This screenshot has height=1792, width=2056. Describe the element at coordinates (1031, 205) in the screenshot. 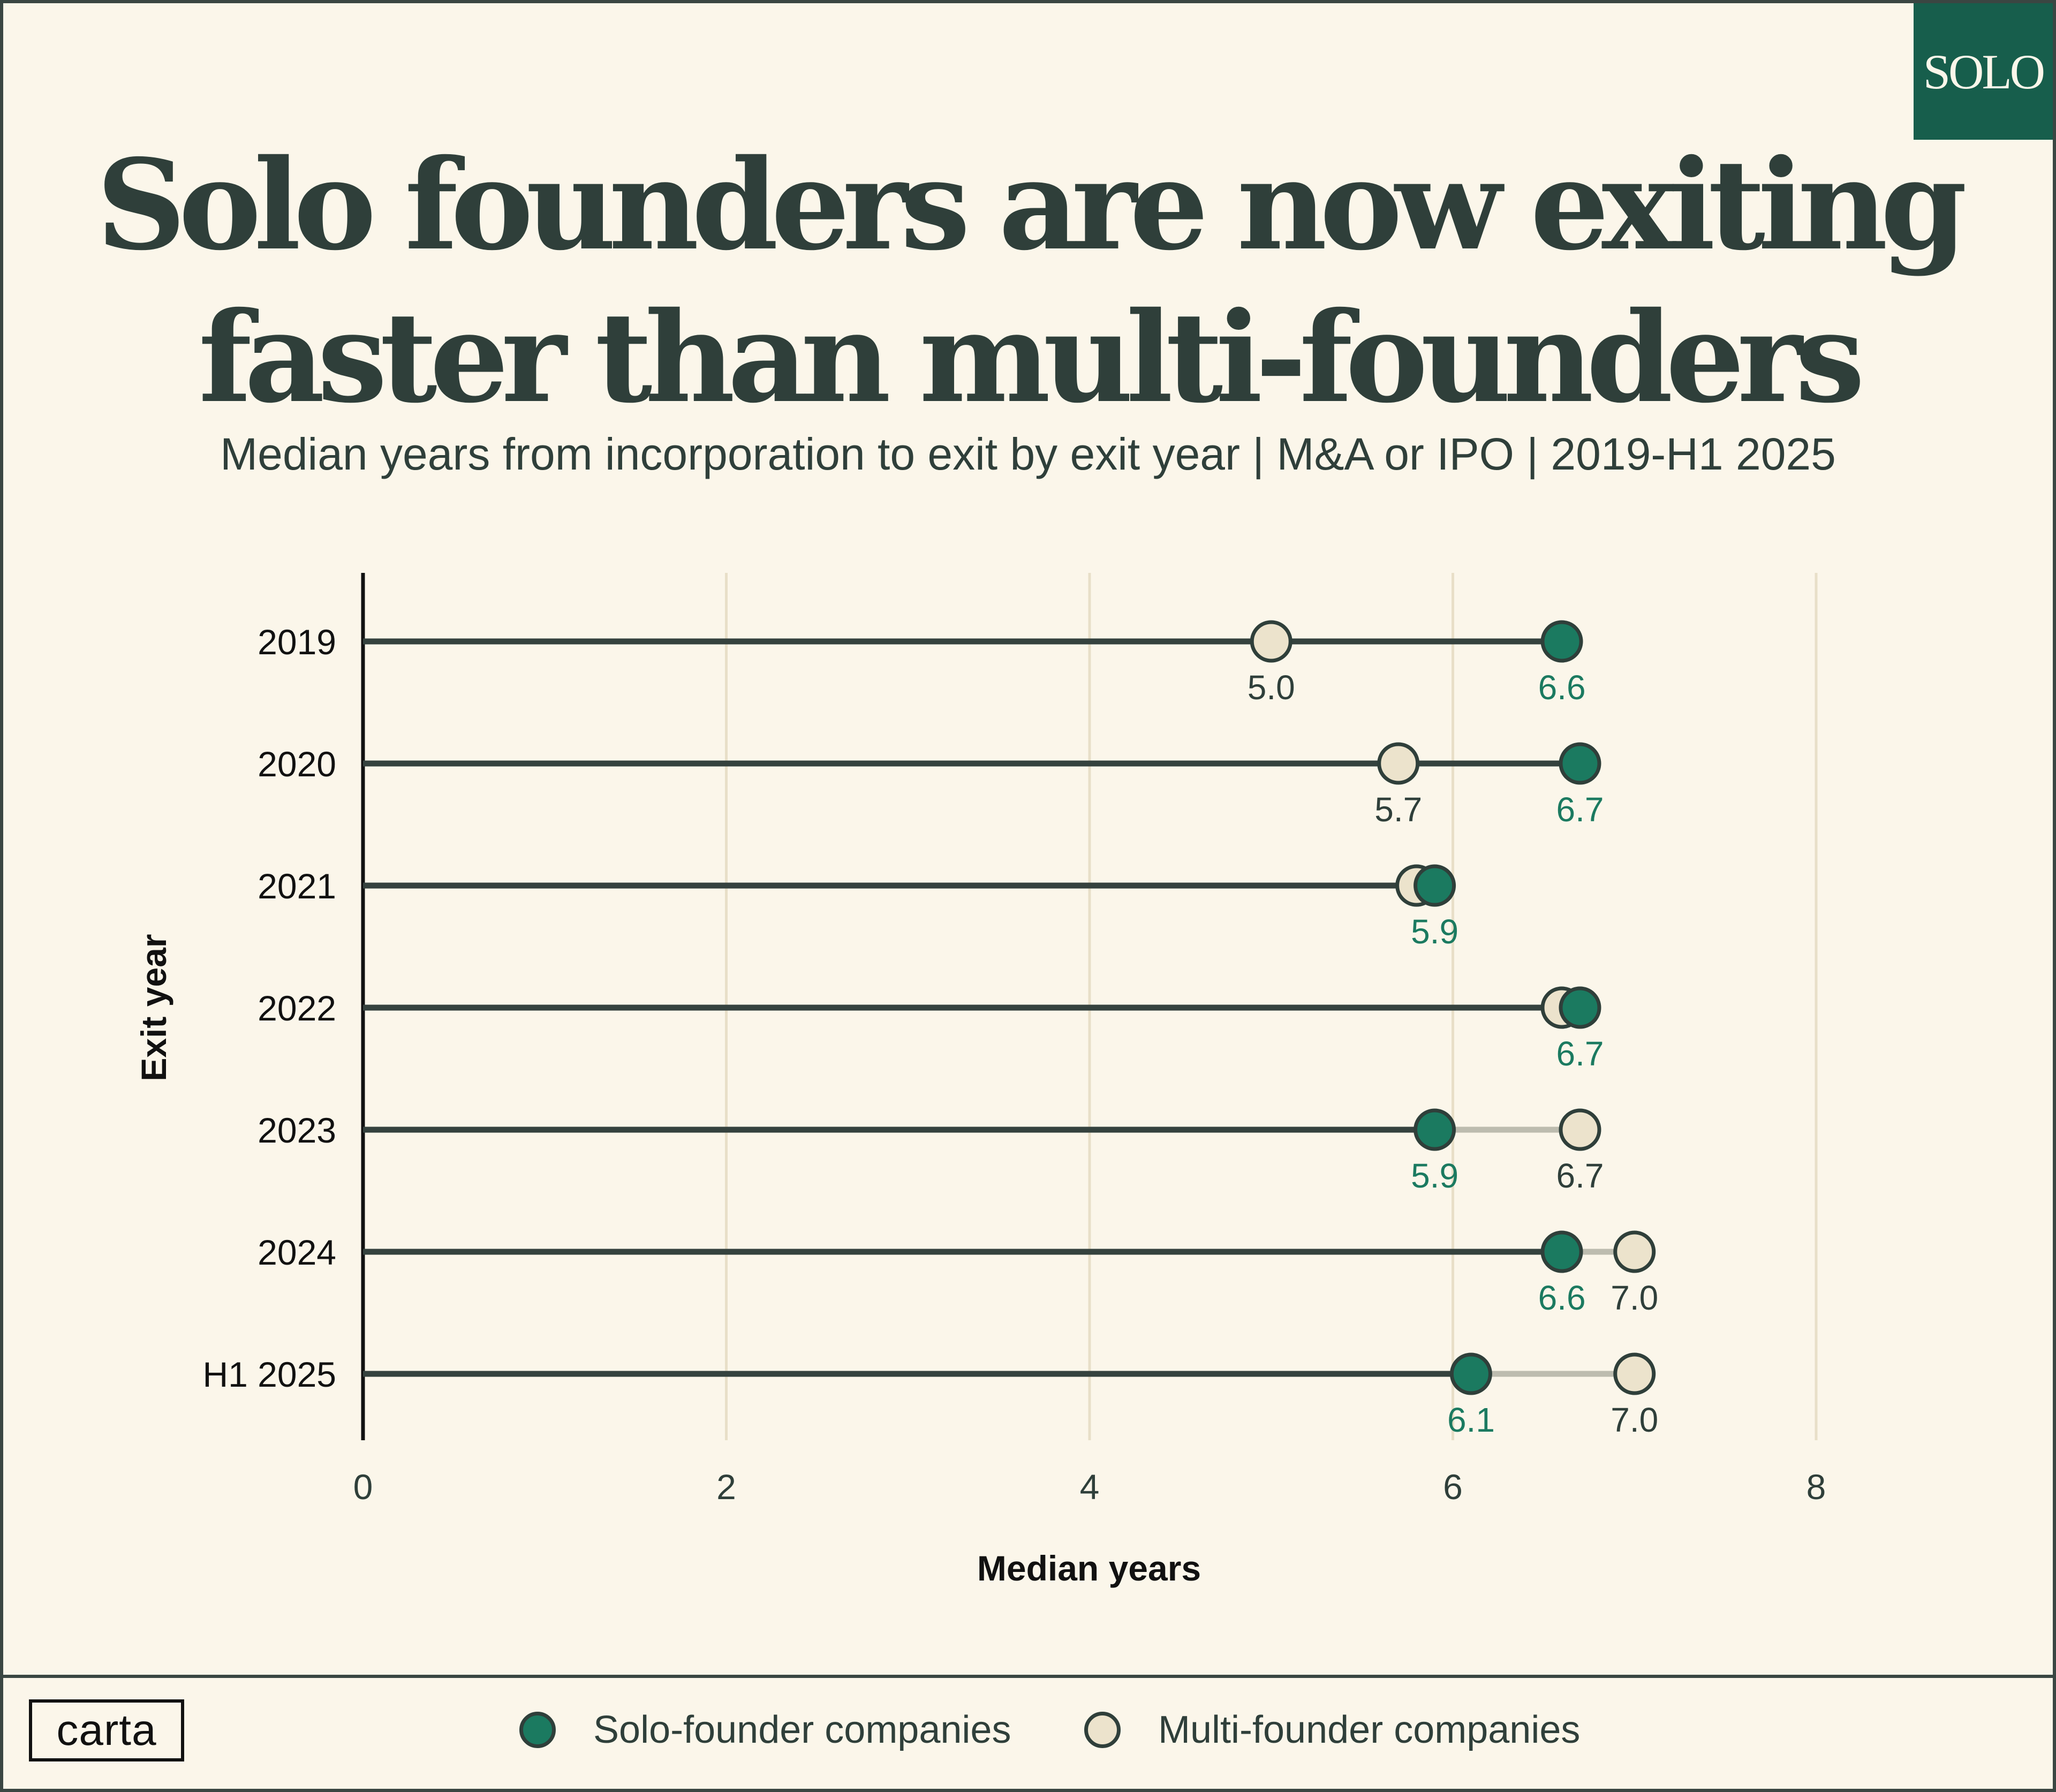

I see `title-line-1: Solo founders are now exiting` at that location.